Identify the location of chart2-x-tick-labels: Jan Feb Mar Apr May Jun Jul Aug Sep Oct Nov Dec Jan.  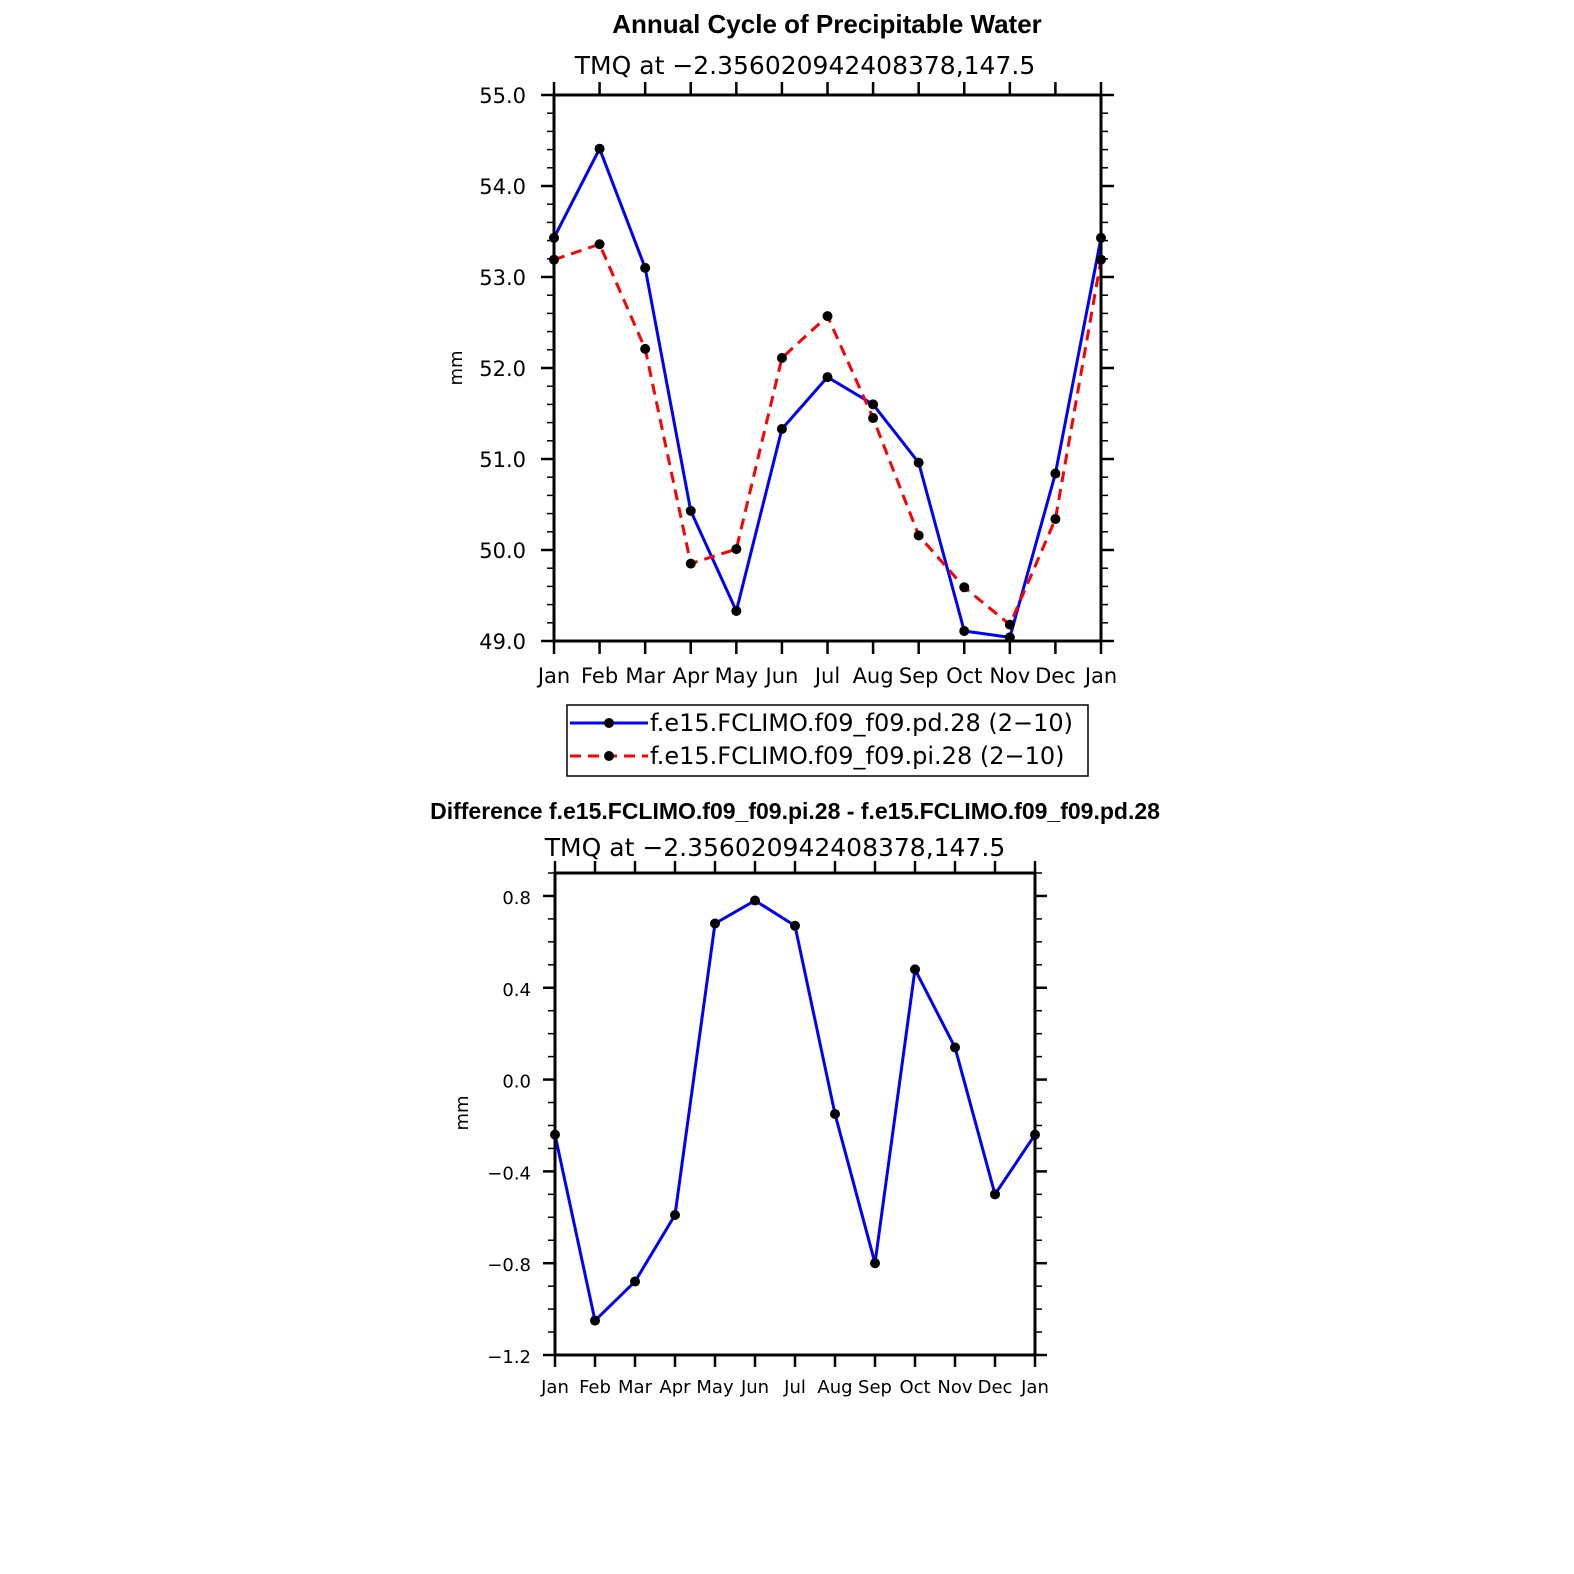
(794, 1387).